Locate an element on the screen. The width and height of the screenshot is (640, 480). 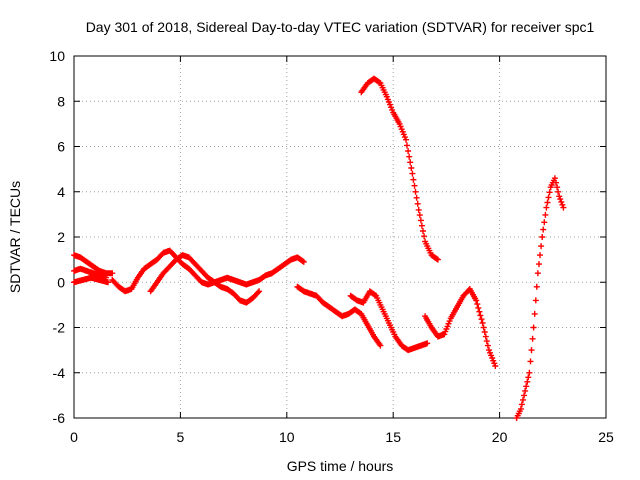
series-sat-c is located at coordinates (91, 280).